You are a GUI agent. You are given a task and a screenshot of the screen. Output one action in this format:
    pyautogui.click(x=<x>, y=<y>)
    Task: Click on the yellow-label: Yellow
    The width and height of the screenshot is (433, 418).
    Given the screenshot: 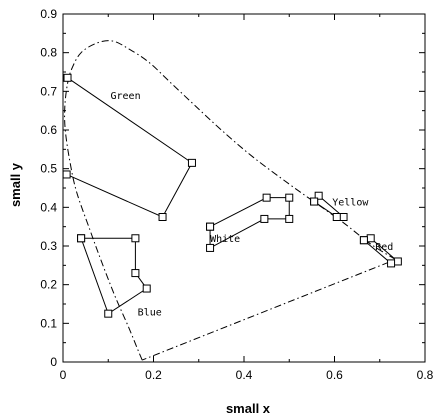 What is the action you would take?
    pyautogui.click(x=350, y=202)
    